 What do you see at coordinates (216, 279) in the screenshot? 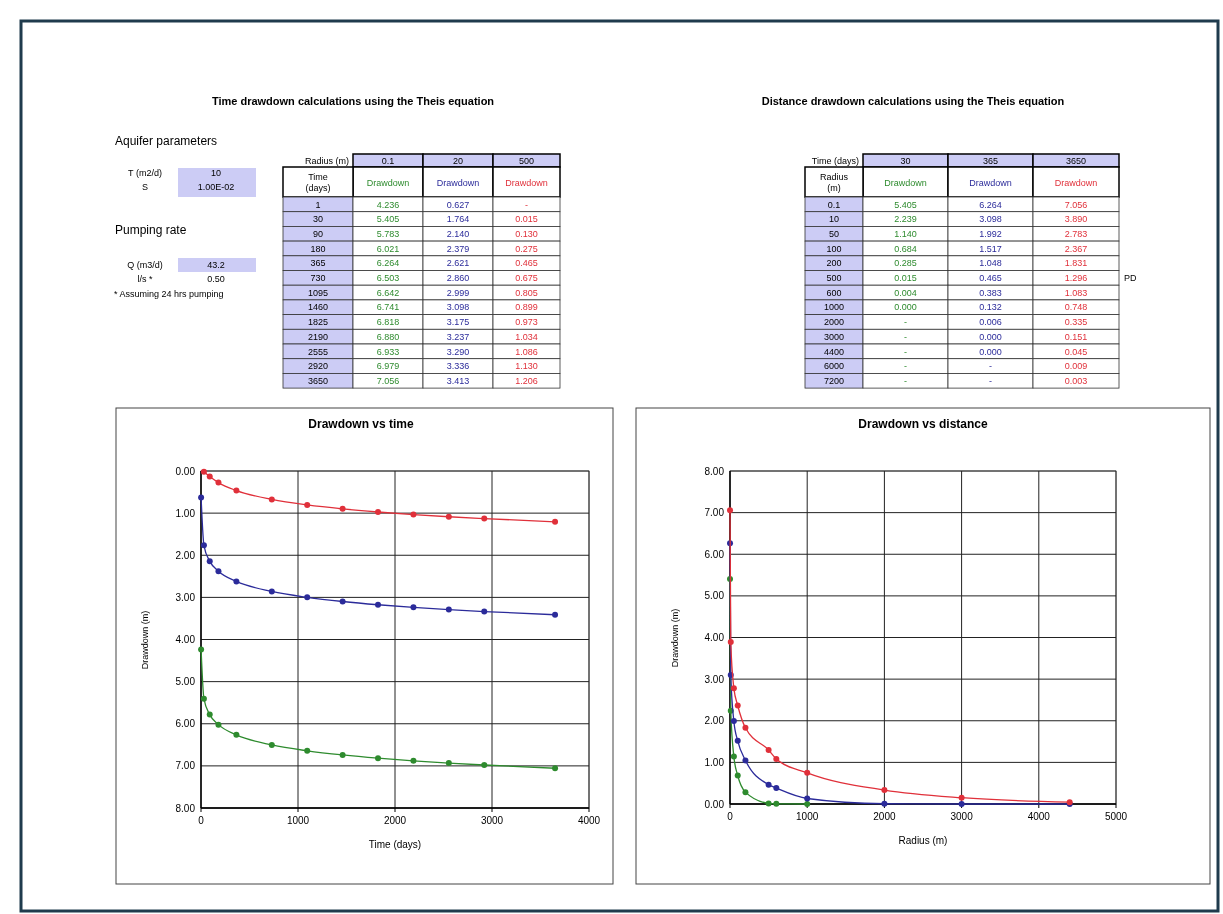
I see `text: 0.50` at bounding box center [216, 279].